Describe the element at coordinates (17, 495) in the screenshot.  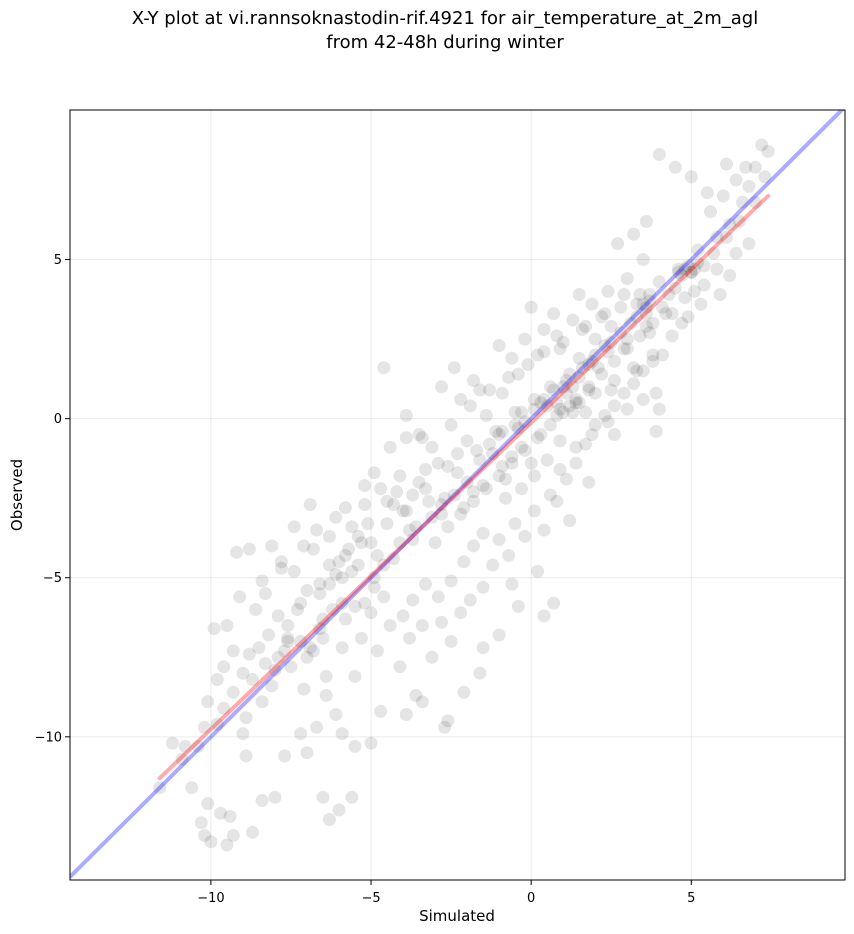
I see `y-axis-label: Observed` at that location.